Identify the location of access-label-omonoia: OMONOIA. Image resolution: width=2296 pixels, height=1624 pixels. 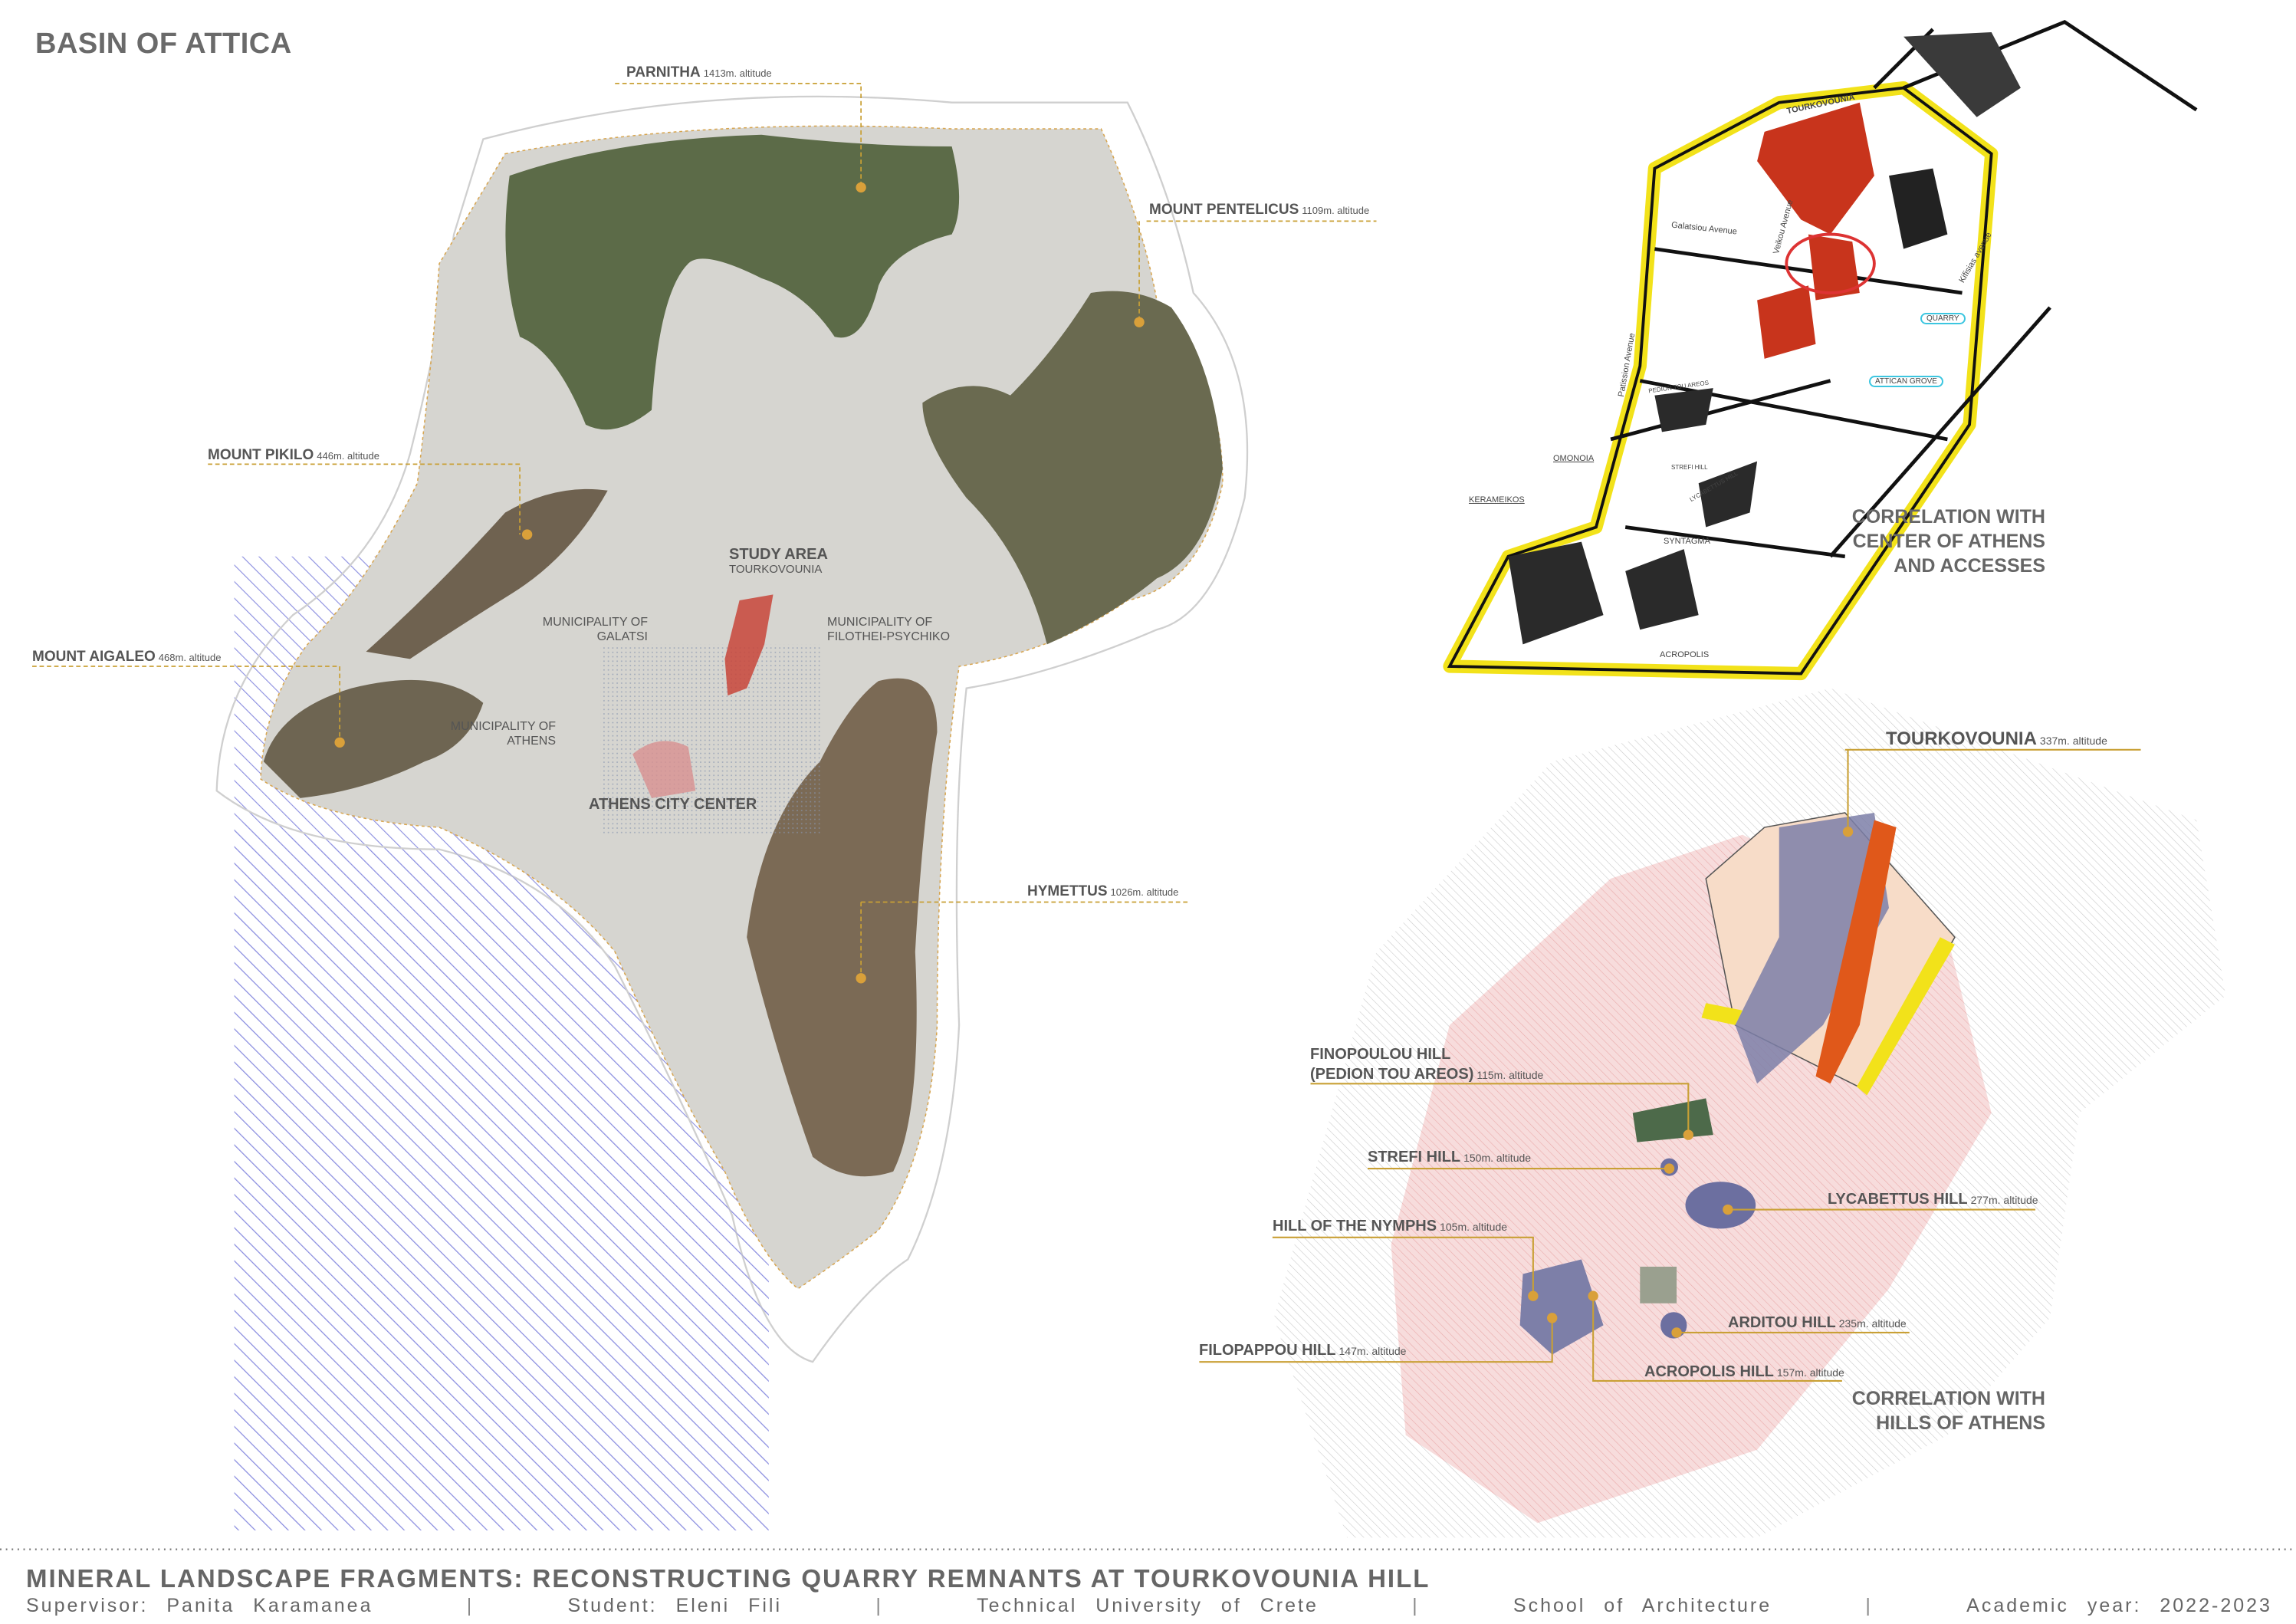
(1574, 458).